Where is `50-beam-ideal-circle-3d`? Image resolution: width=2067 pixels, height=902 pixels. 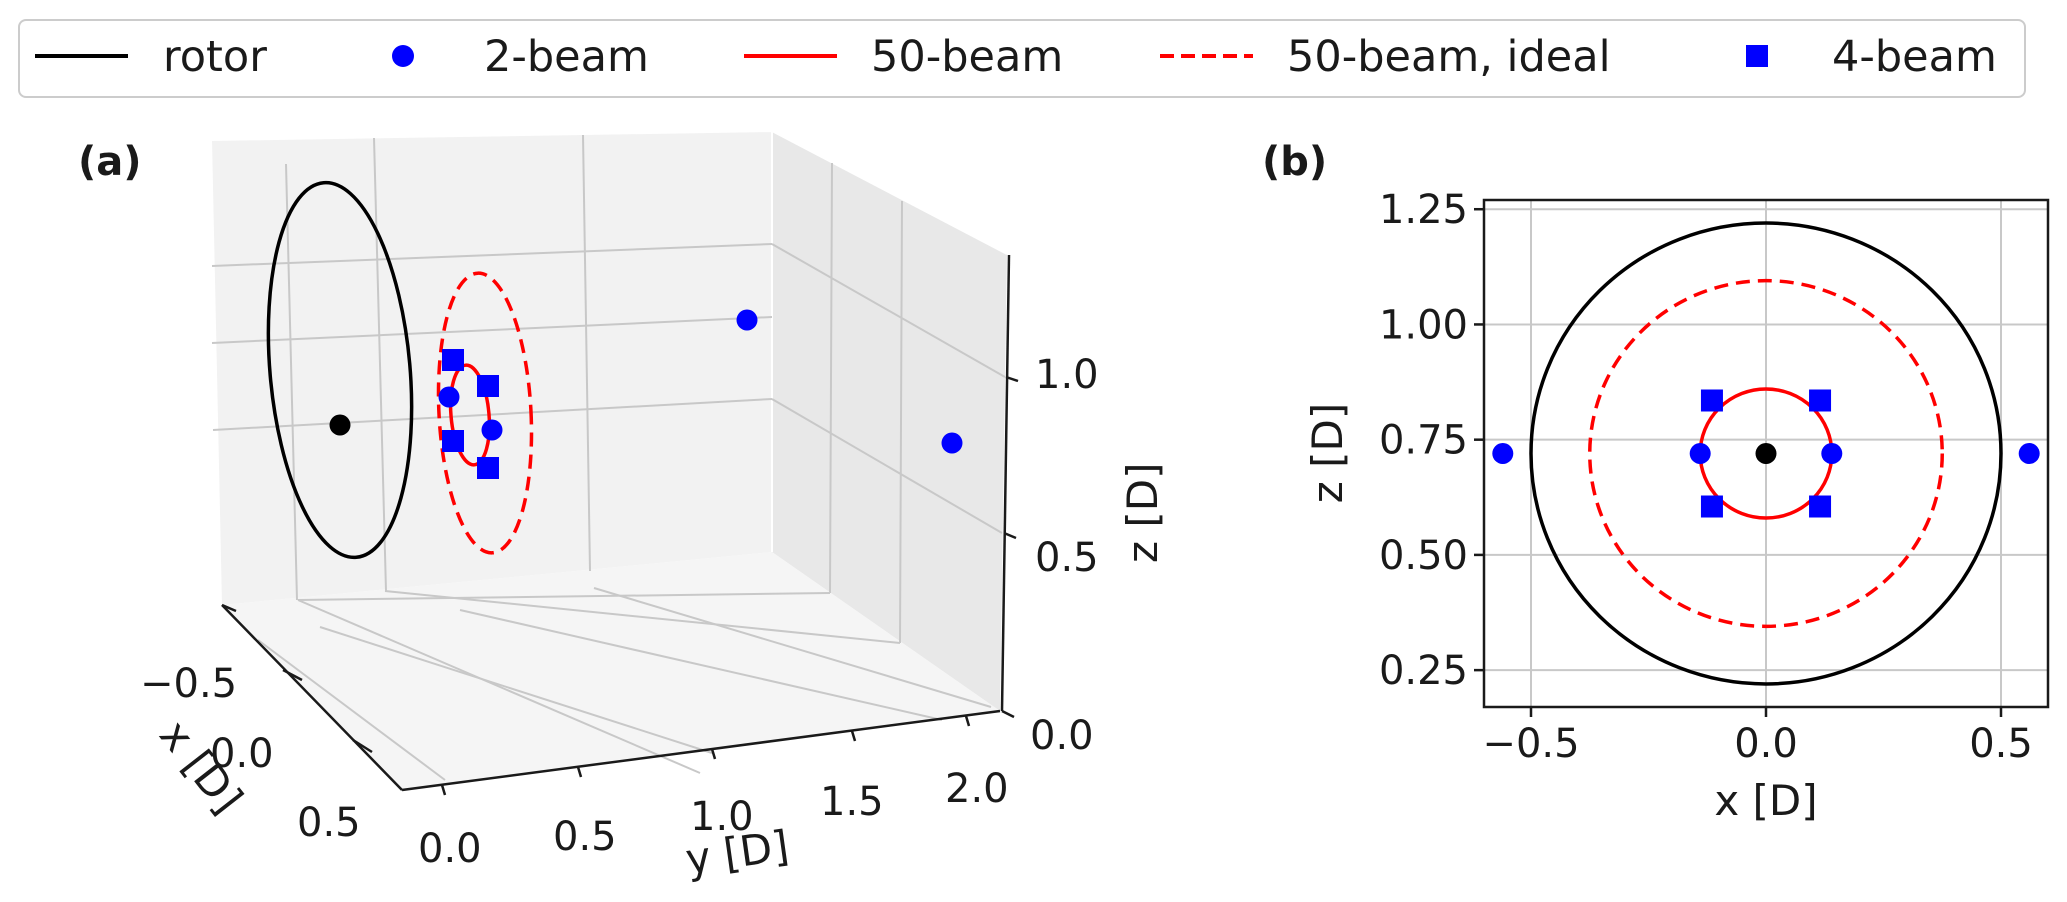
50-beam-ideal-circle-3d is located at coordinates (485, 413).